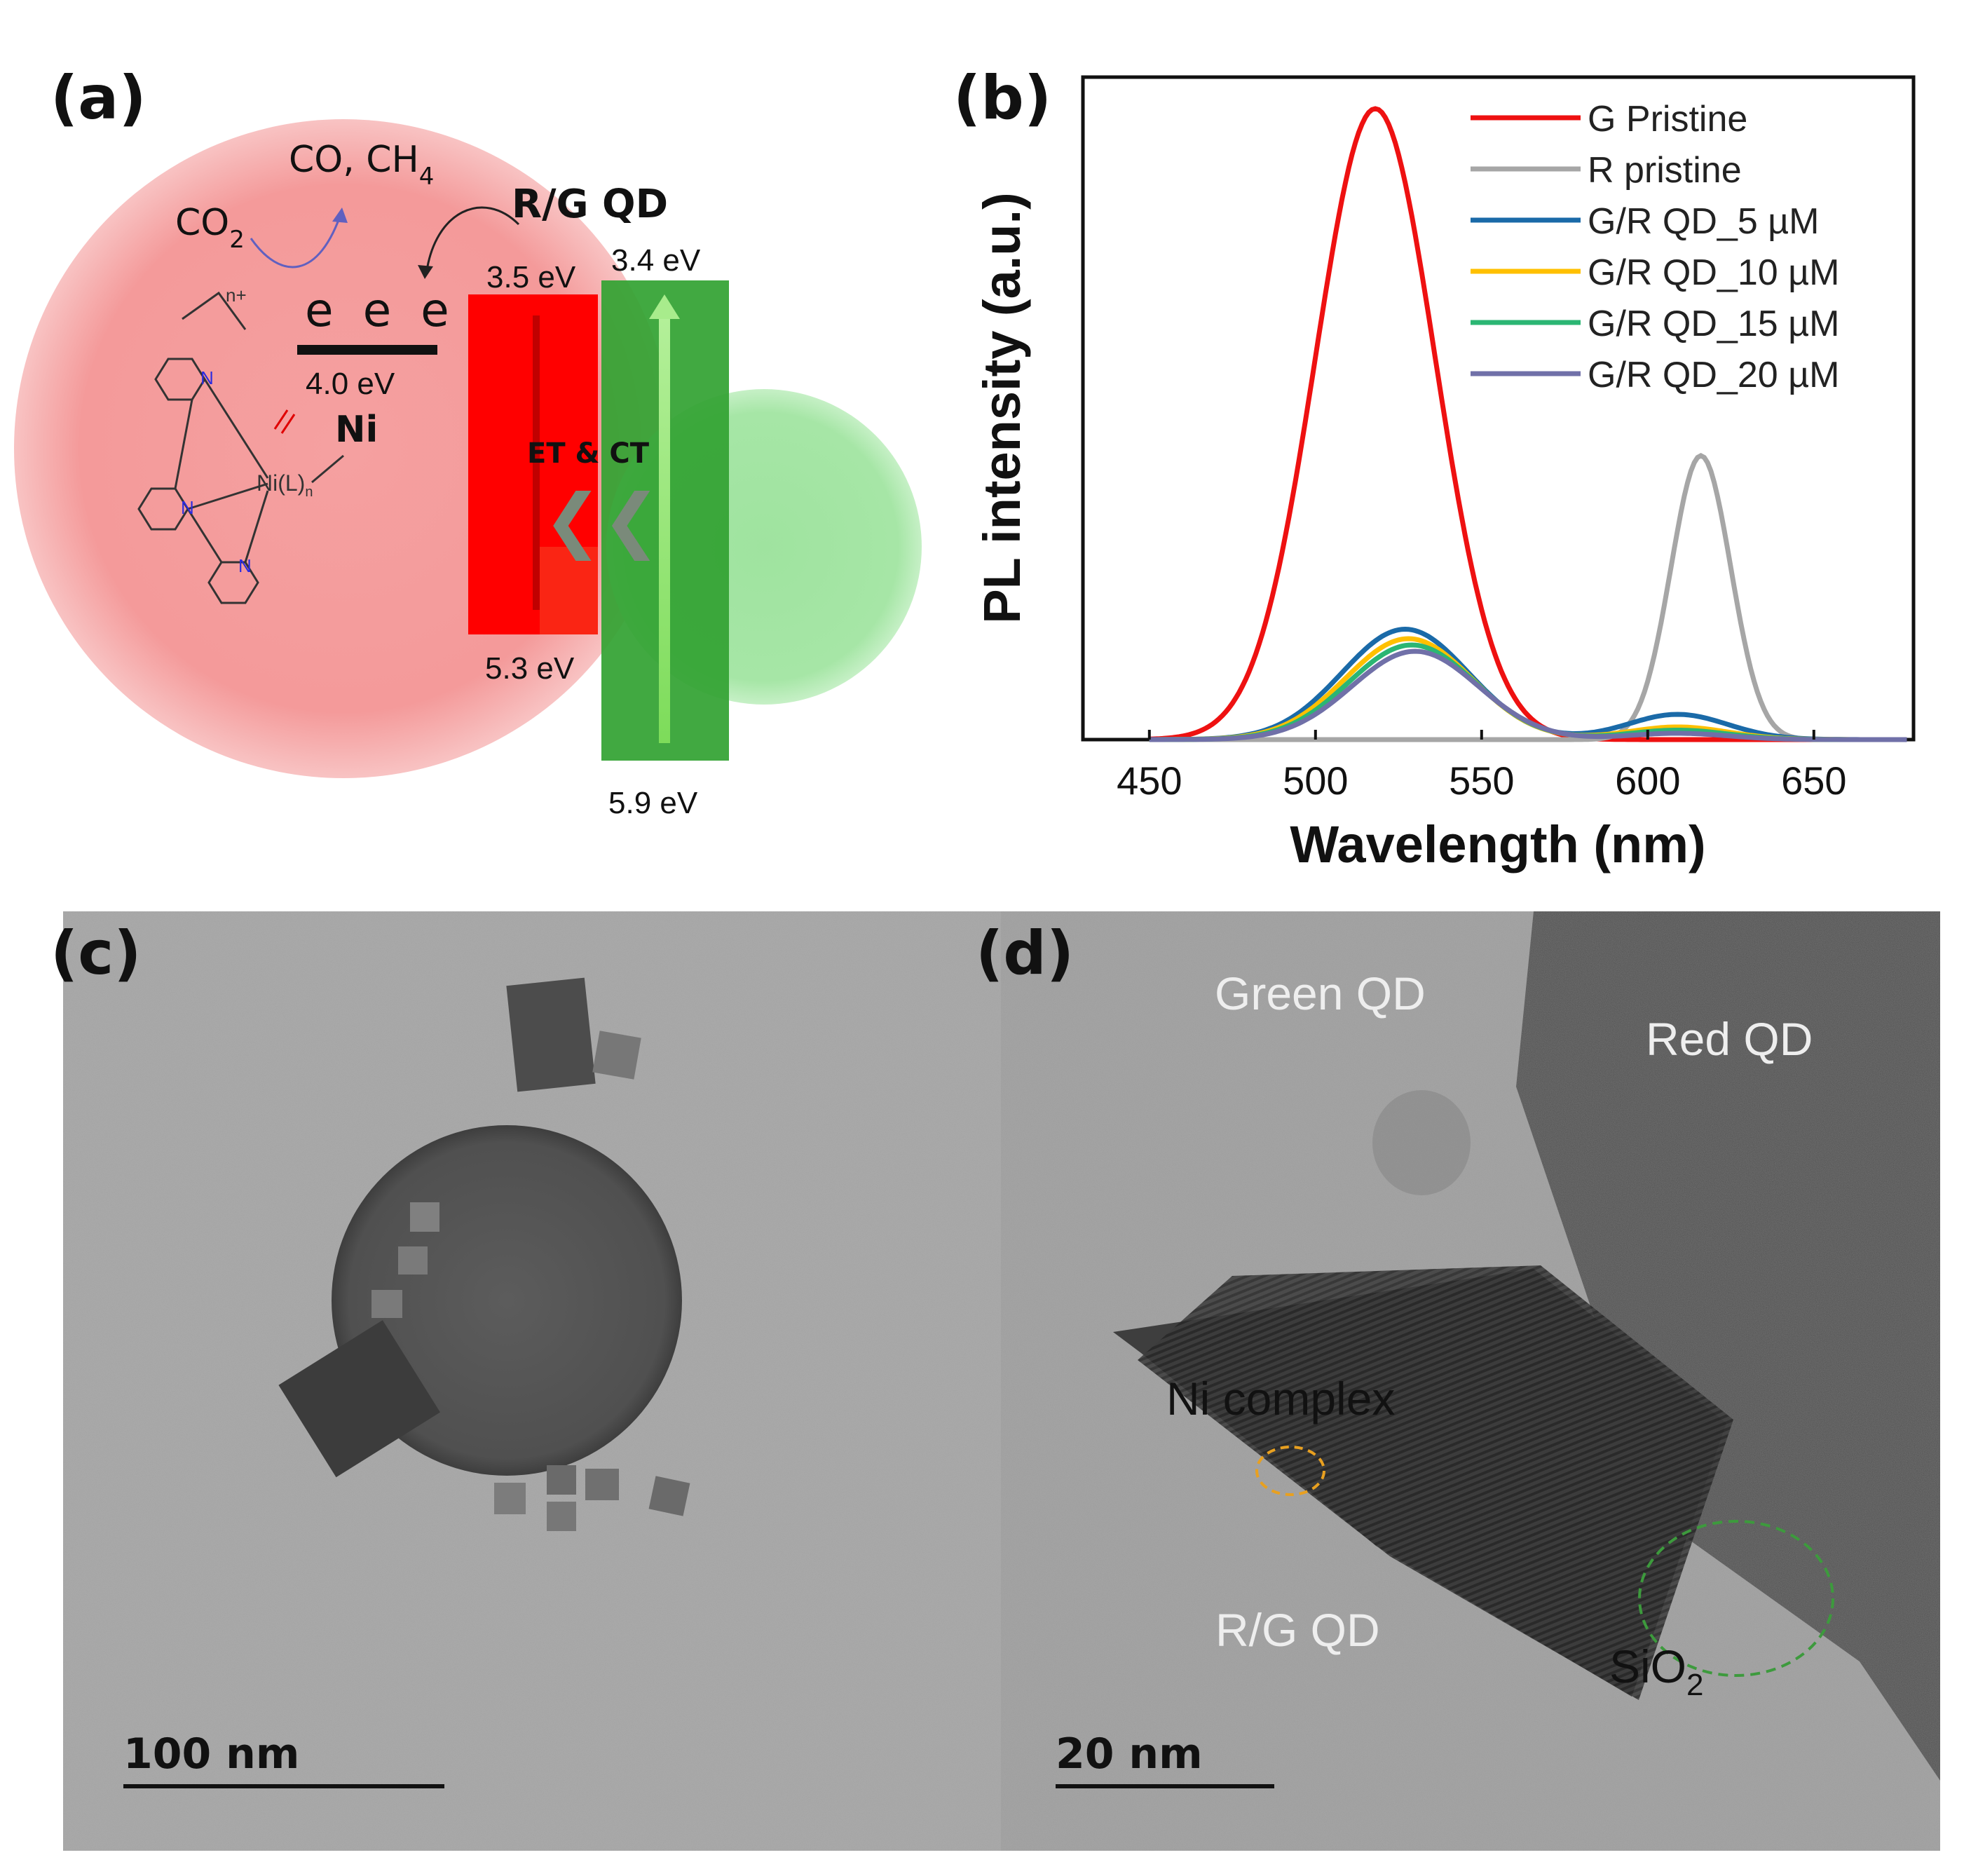 The width and height of the screenshot is (1971, 1876). What do you see at coordinates (1648, 781) in the screenshot?
I see `x-tick-label: 600` at bounding box center [1648, 781].